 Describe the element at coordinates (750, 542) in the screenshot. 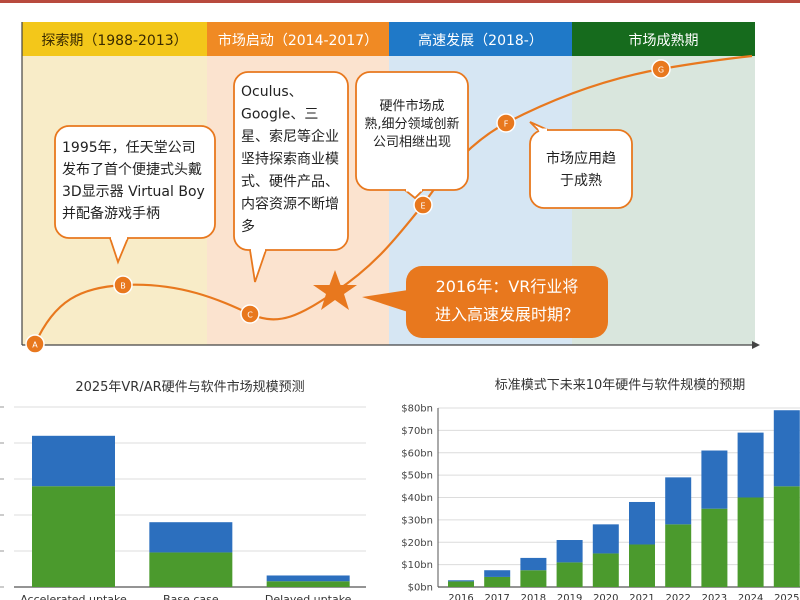

I see `bar-hardware-2024` at that location.